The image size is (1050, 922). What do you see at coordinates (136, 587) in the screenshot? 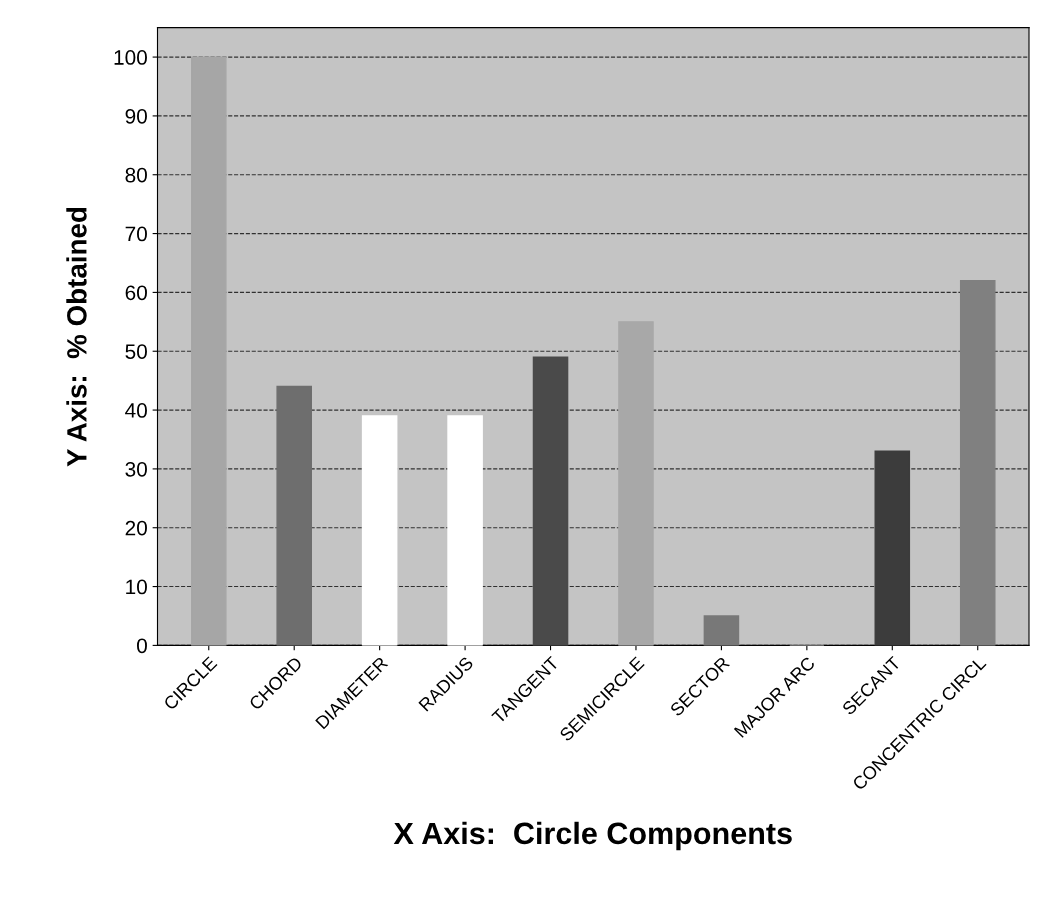
I see `y-tick-label: 10` at bounding box center [136, 587].